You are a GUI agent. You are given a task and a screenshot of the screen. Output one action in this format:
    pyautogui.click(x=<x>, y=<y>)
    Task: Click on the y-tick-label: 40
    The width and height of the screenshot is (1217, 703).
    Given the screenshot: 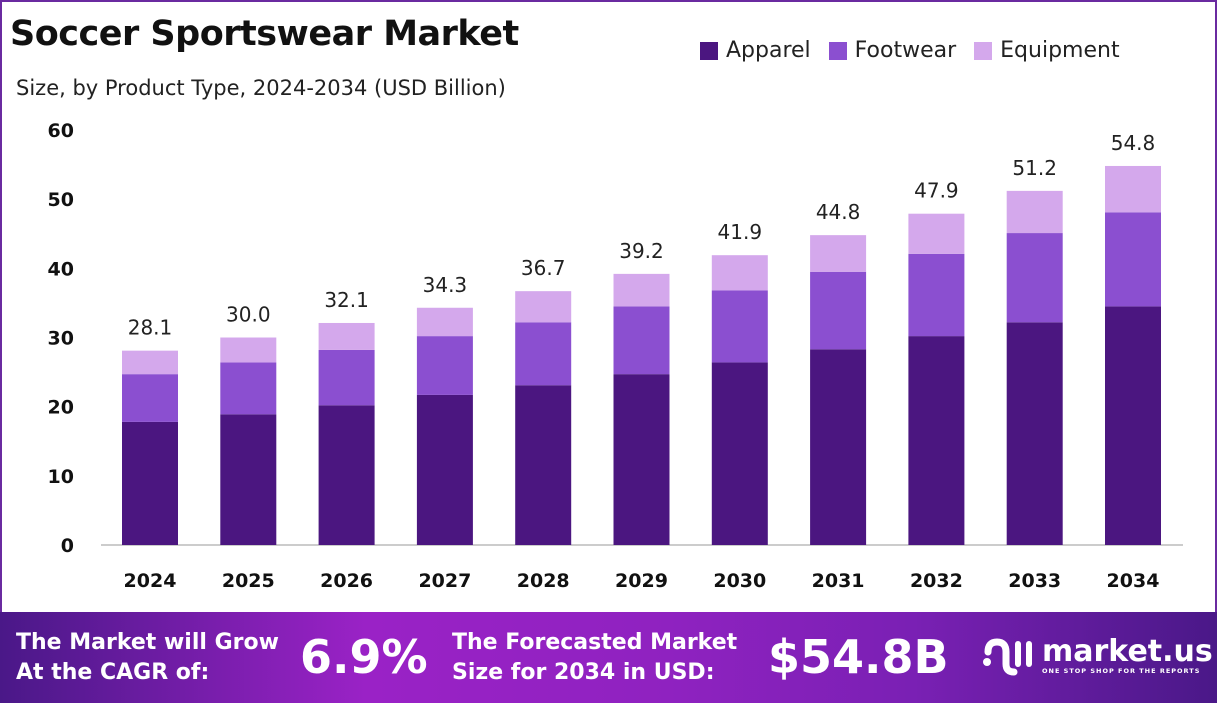 What is the action you would take?
    pyautogui.click(x=61, y=269)
    